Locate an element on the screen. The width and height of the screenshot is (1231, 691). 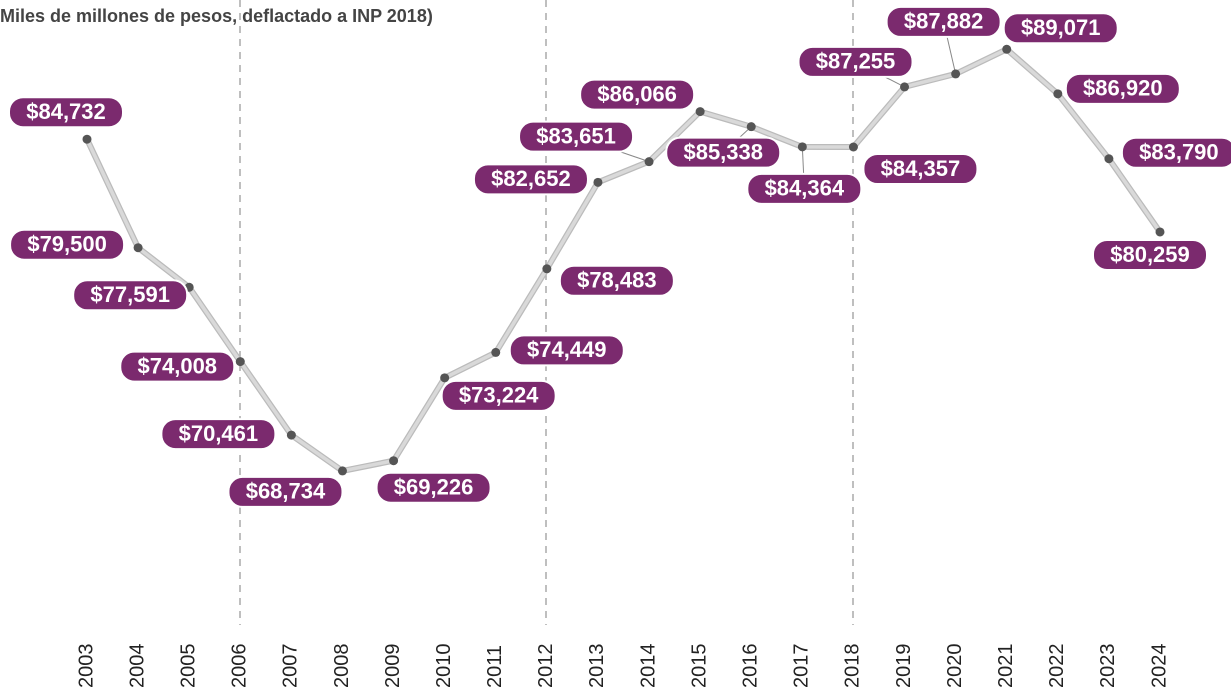
value-label: $80,259 is located at coordinates (1150, 254).